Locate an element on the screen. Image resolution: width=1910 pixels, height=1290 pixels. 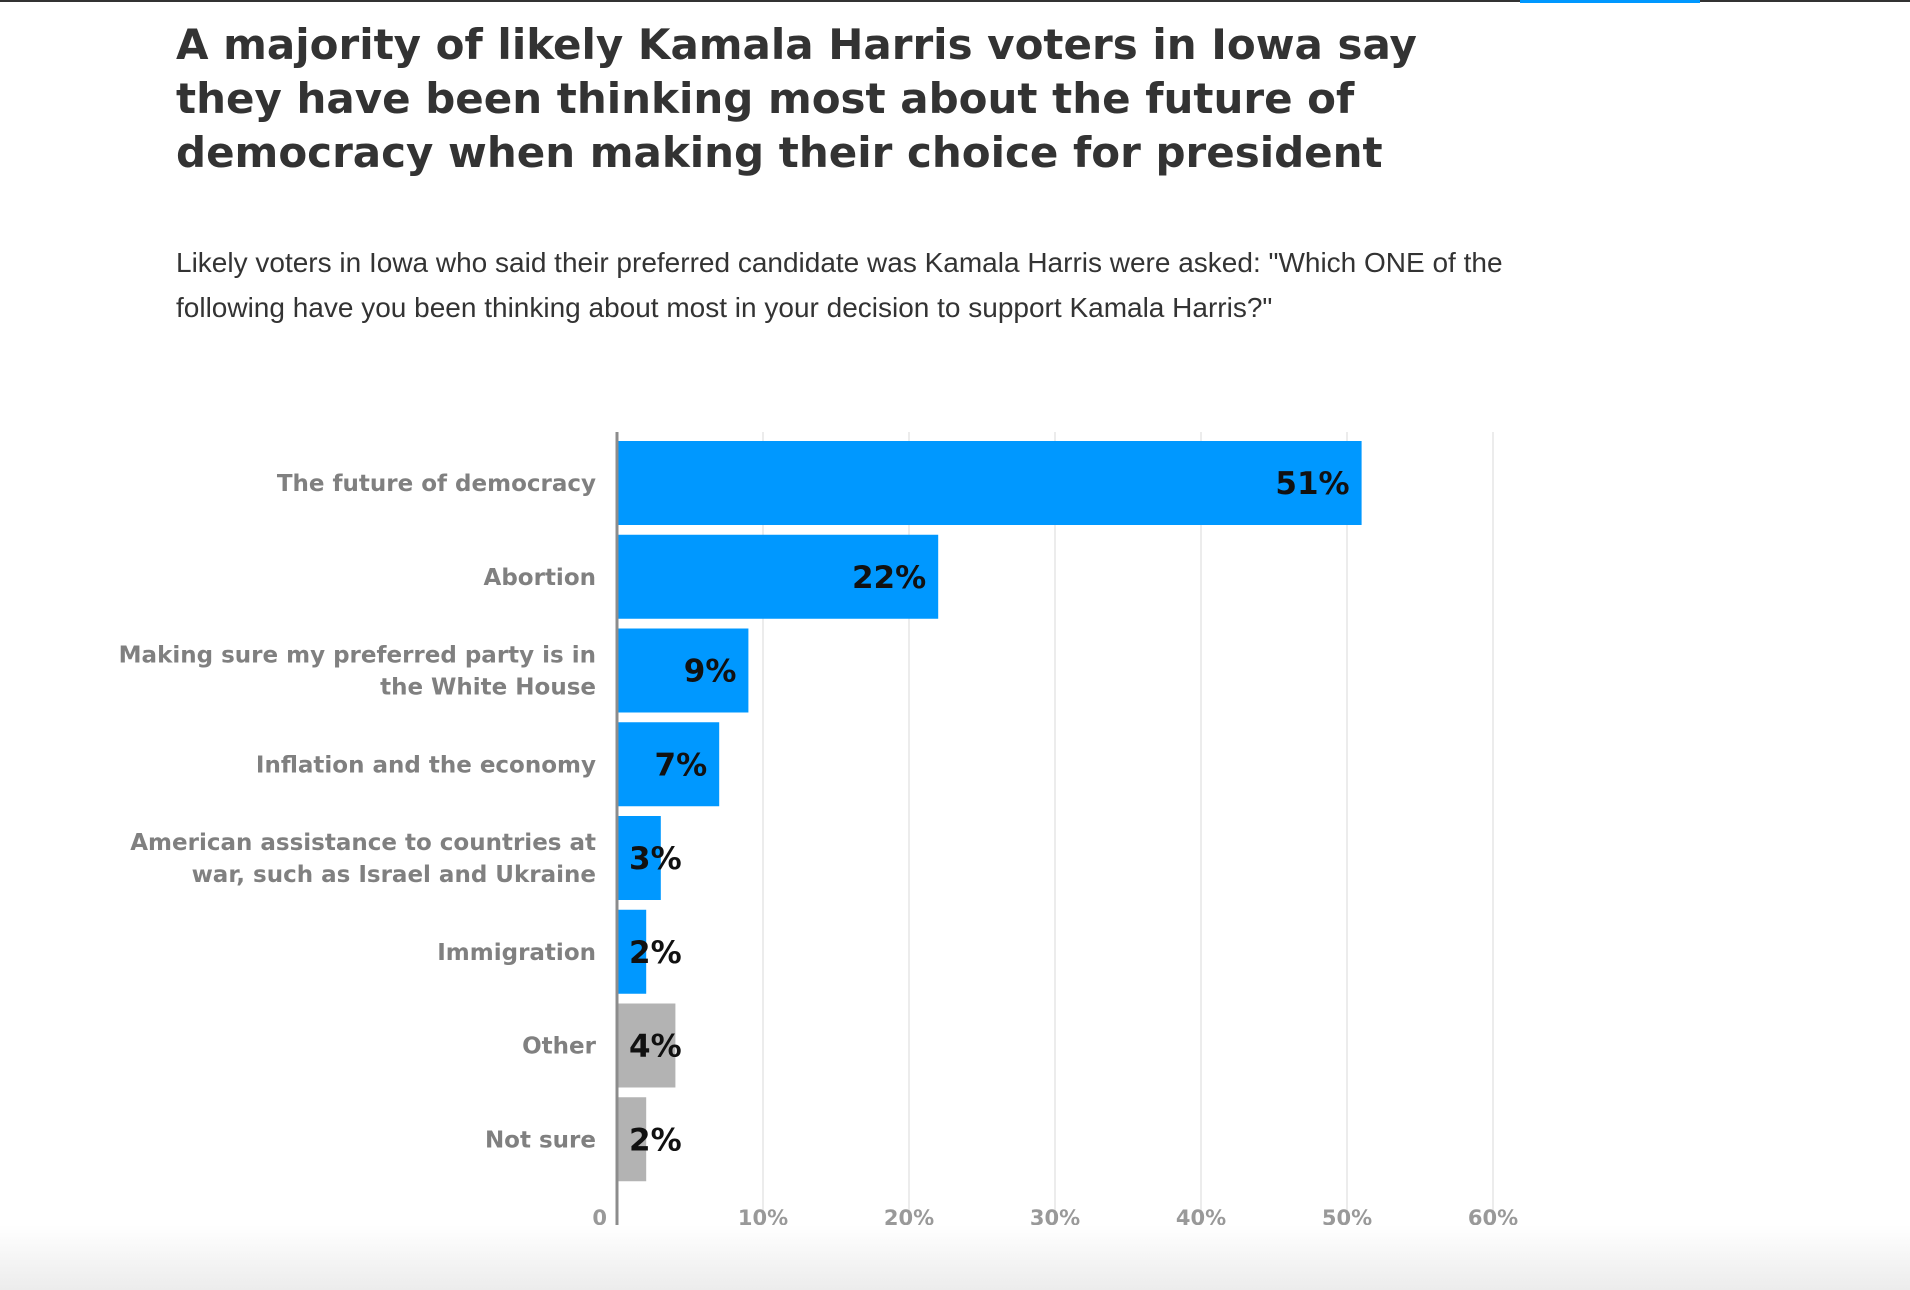
top-rule is located at coordinates (955, 1).